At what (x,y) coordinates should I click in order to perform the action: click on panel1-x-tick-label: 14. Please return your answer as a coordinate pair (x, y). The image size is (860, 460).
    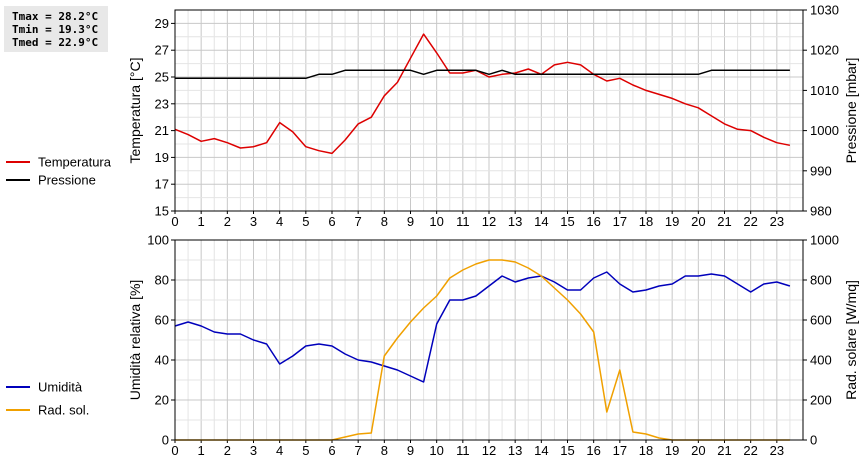
    Looking at the image, I should click on (541, 221).